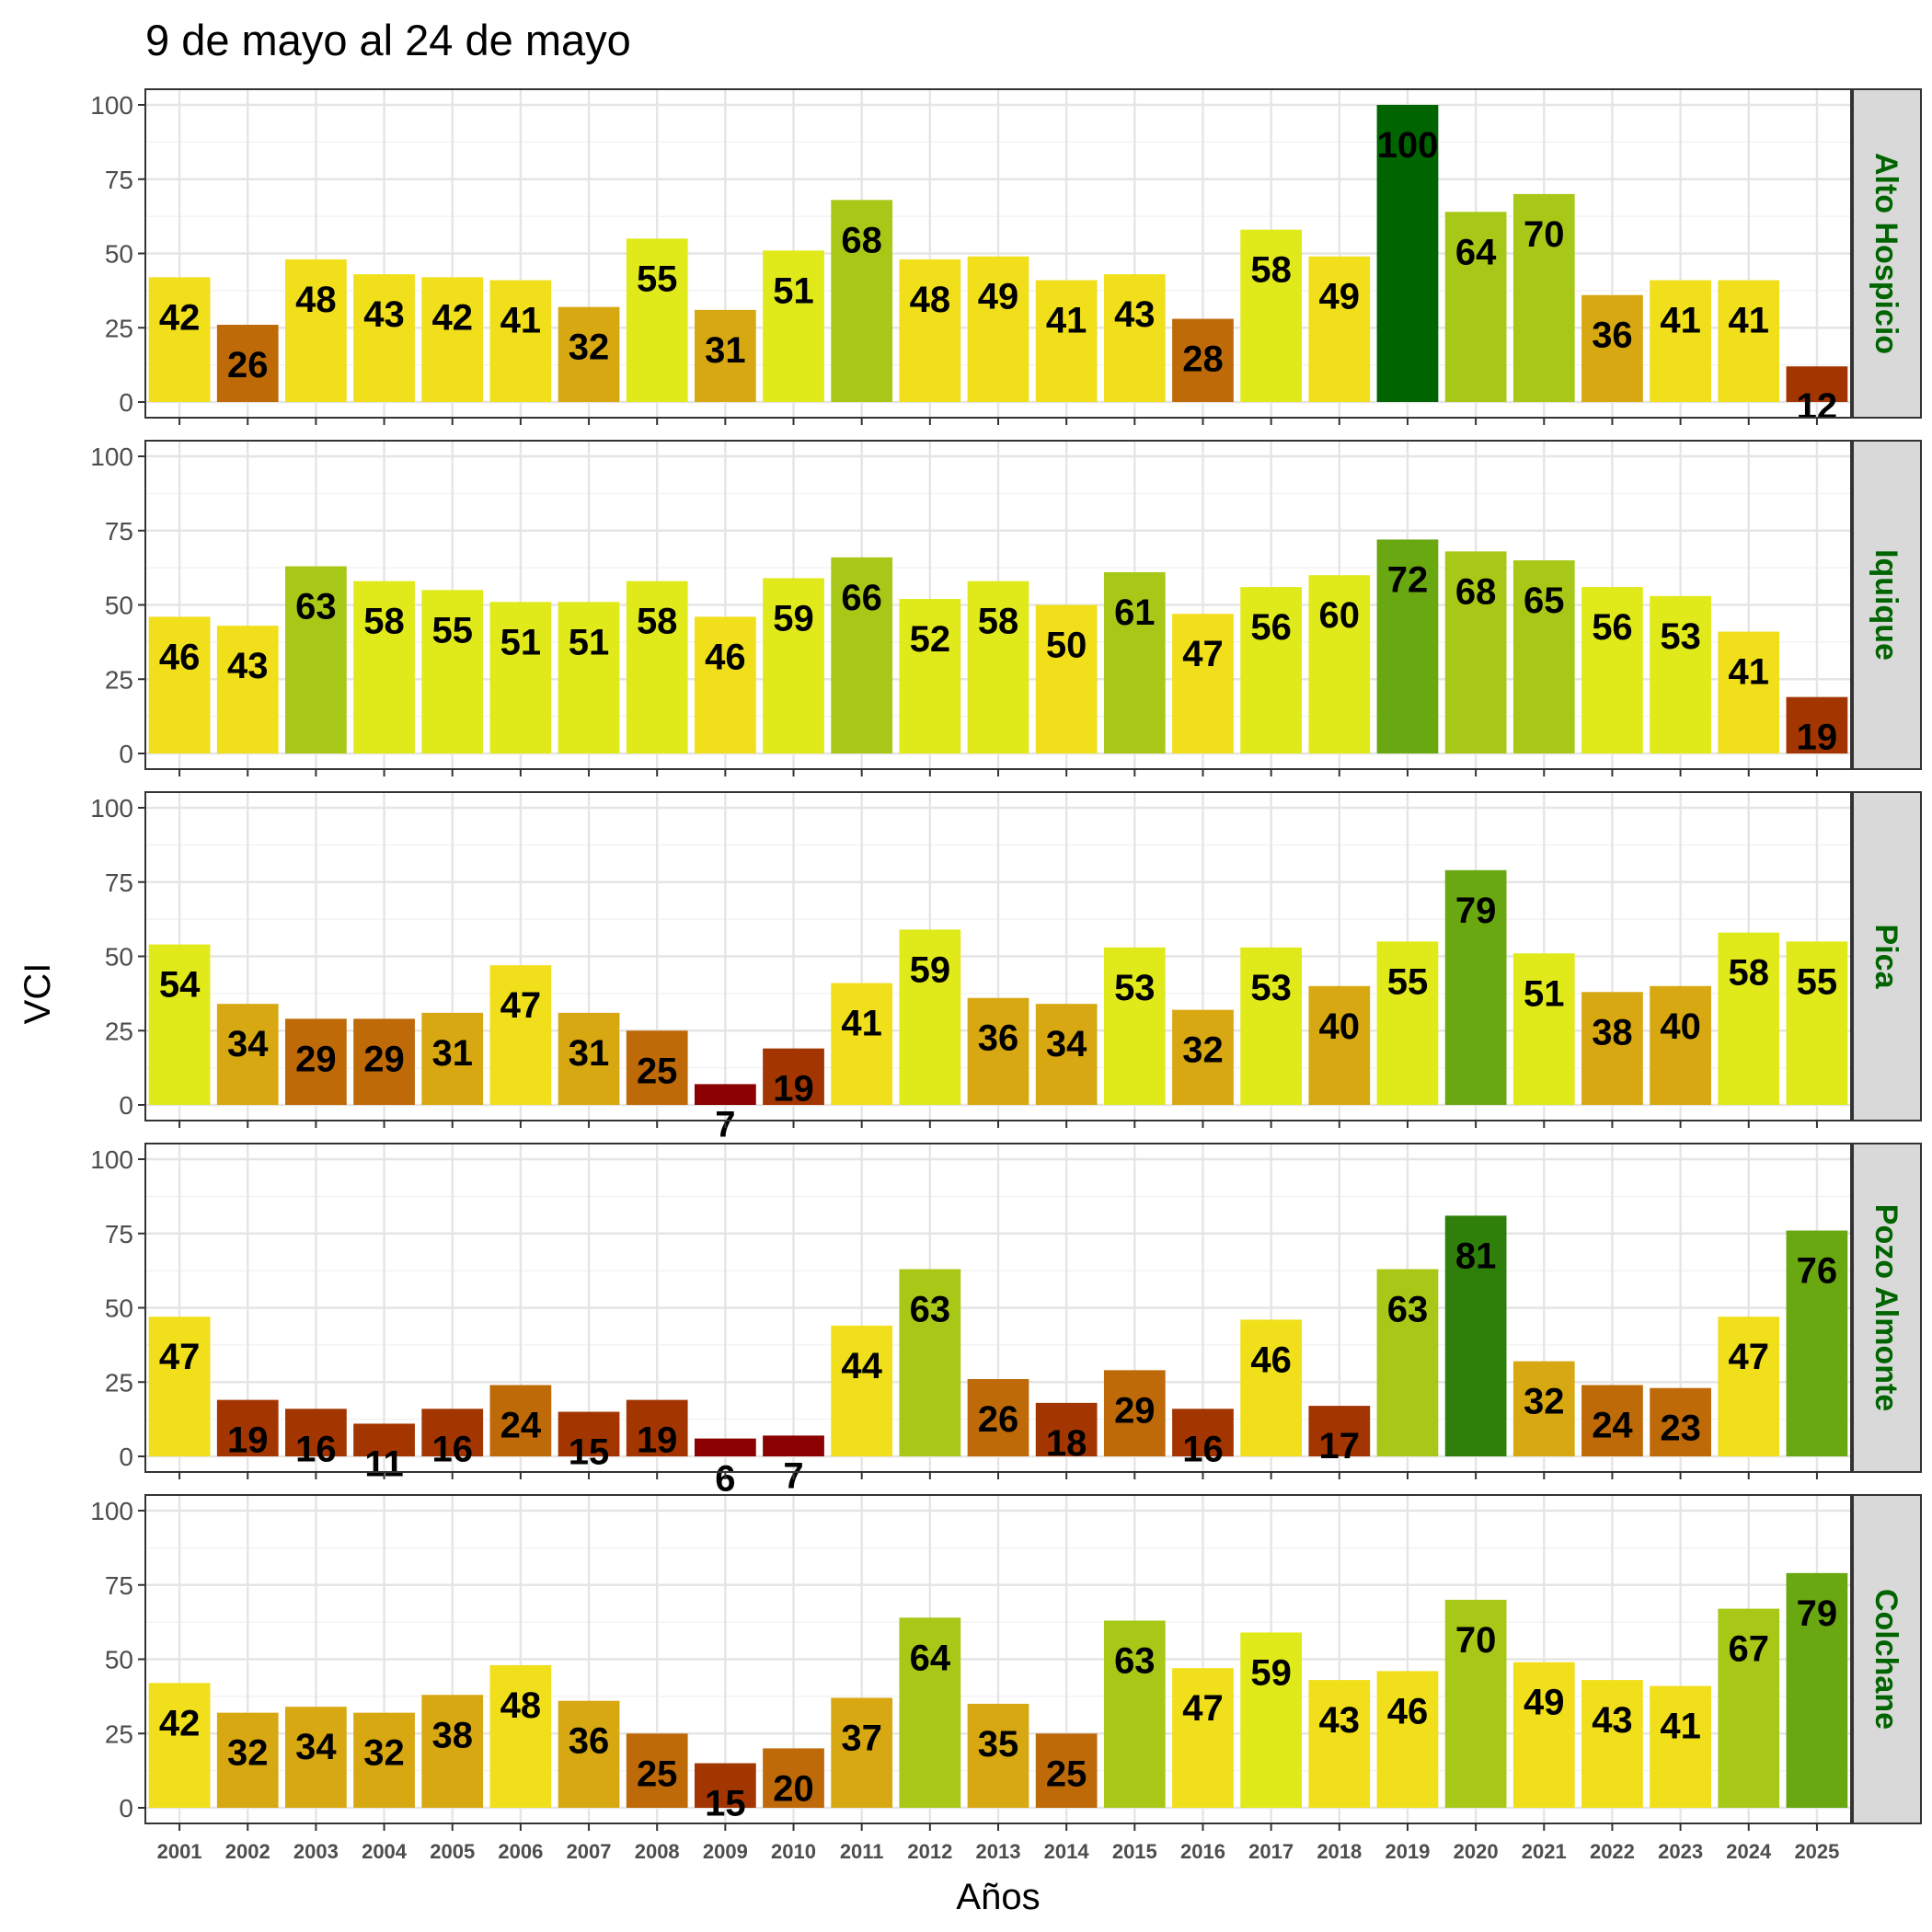 This screenshot has width=1932, height=1932. What do you see at coordinates (521, 1425) in the screenshot?
I see `data-label: 24` at bounding box center [521, 1425].